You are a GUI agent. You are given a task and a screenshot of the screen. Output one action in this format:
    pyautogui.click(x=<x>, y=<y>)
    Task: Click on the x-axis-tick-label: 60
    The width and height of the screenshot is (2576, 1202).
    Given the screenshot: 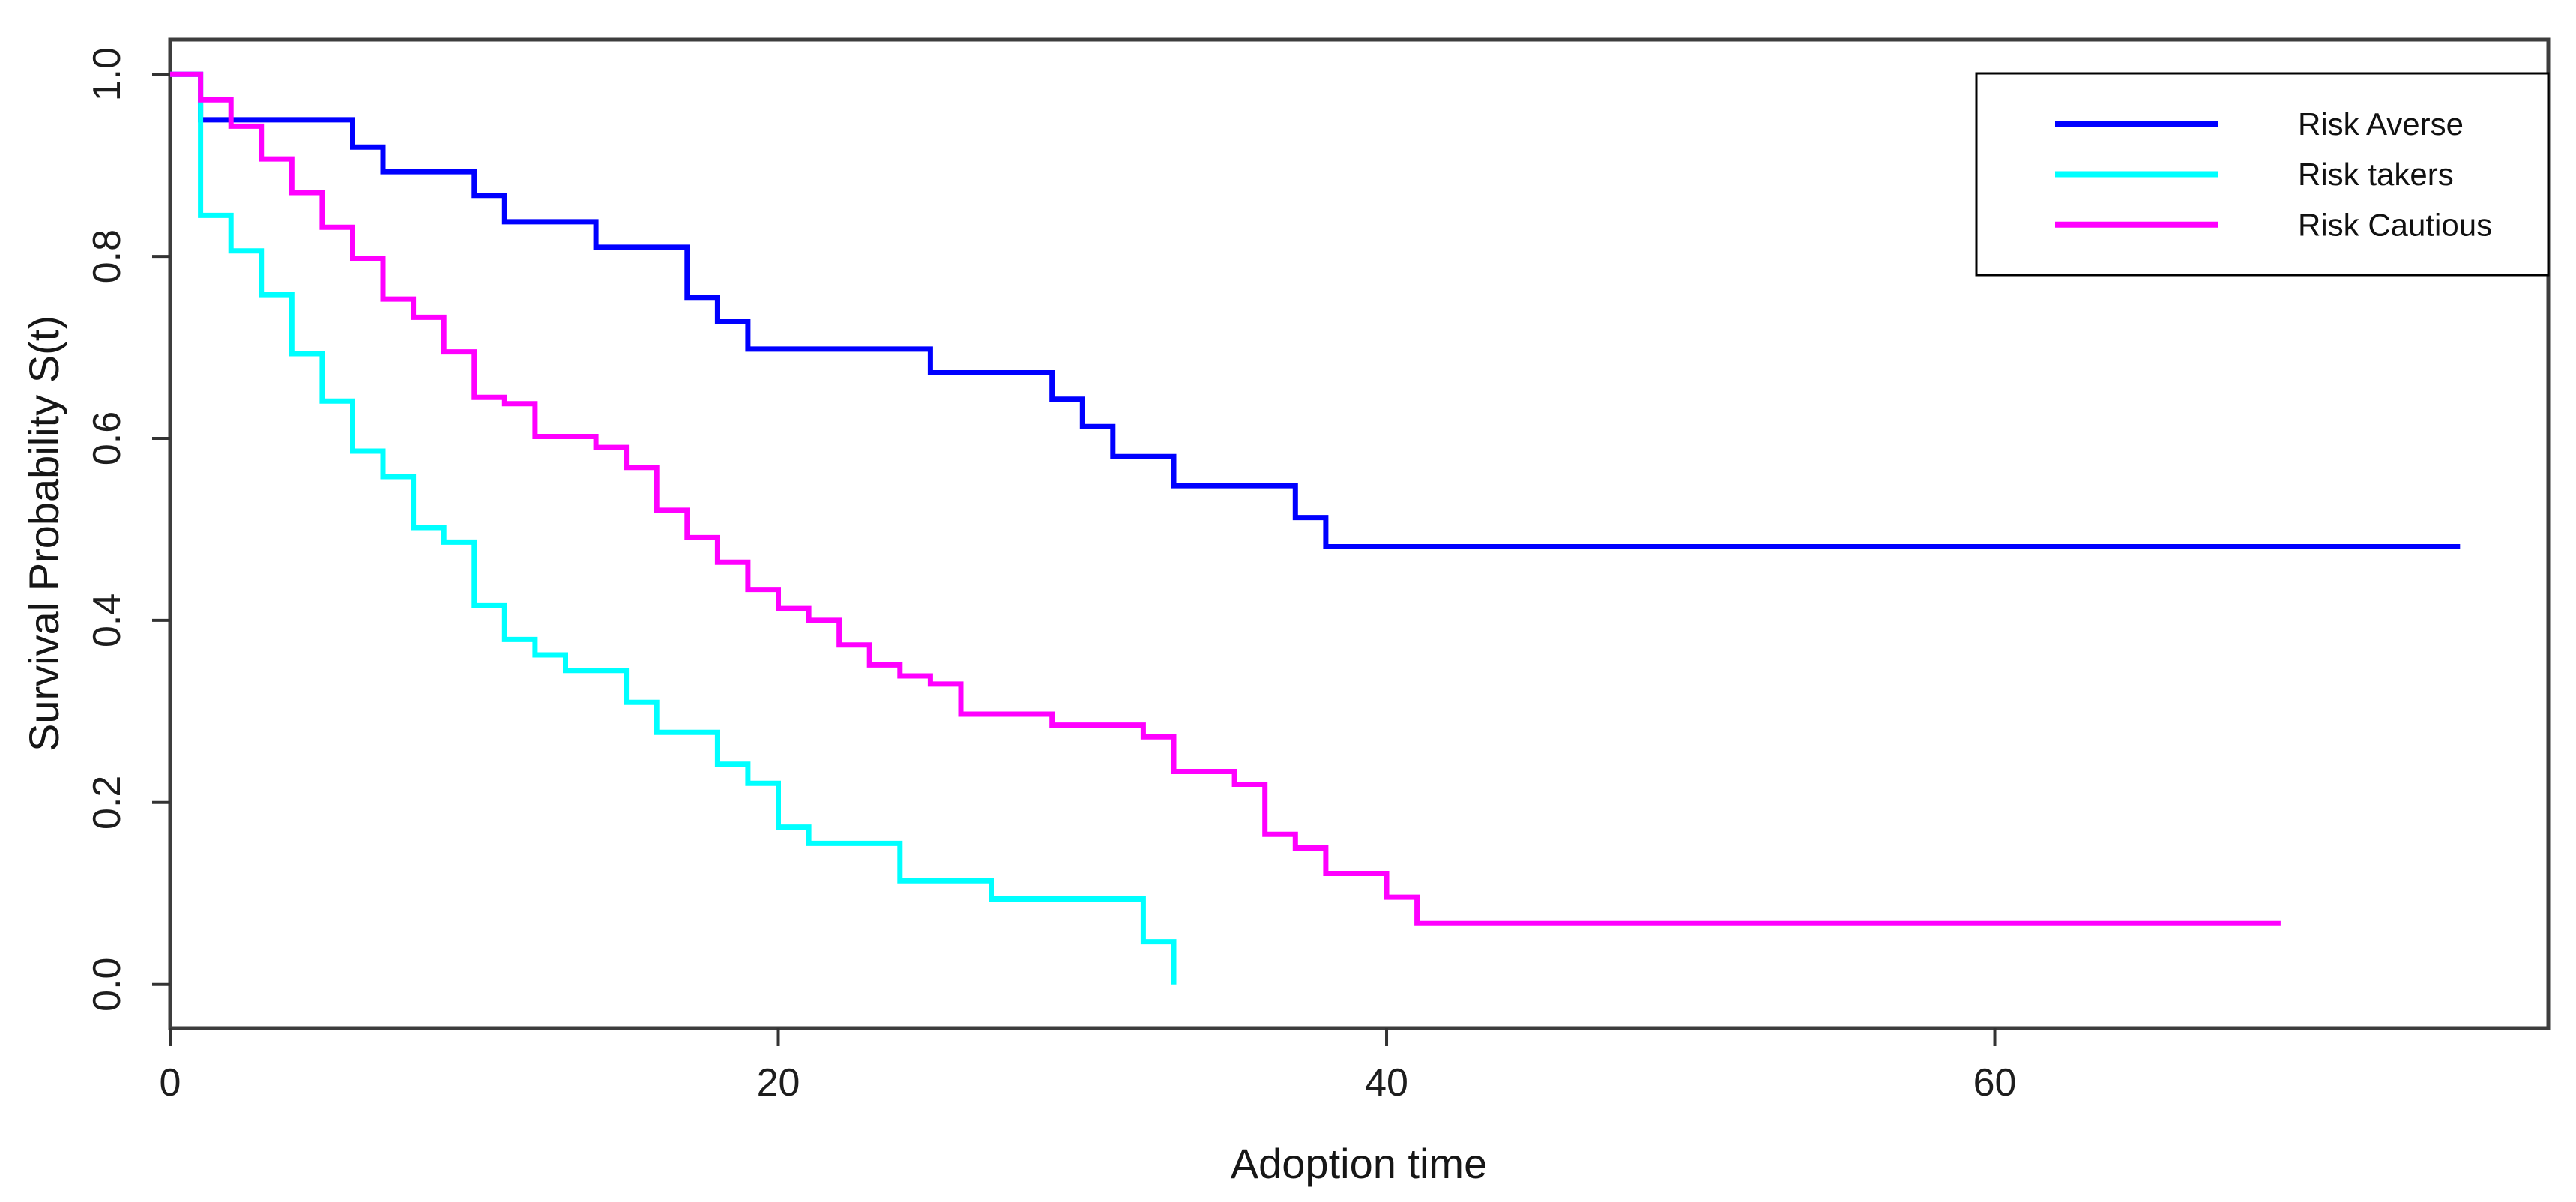 What is the action you would take?
    pyautogui.click(x=1995, y=1083)
    